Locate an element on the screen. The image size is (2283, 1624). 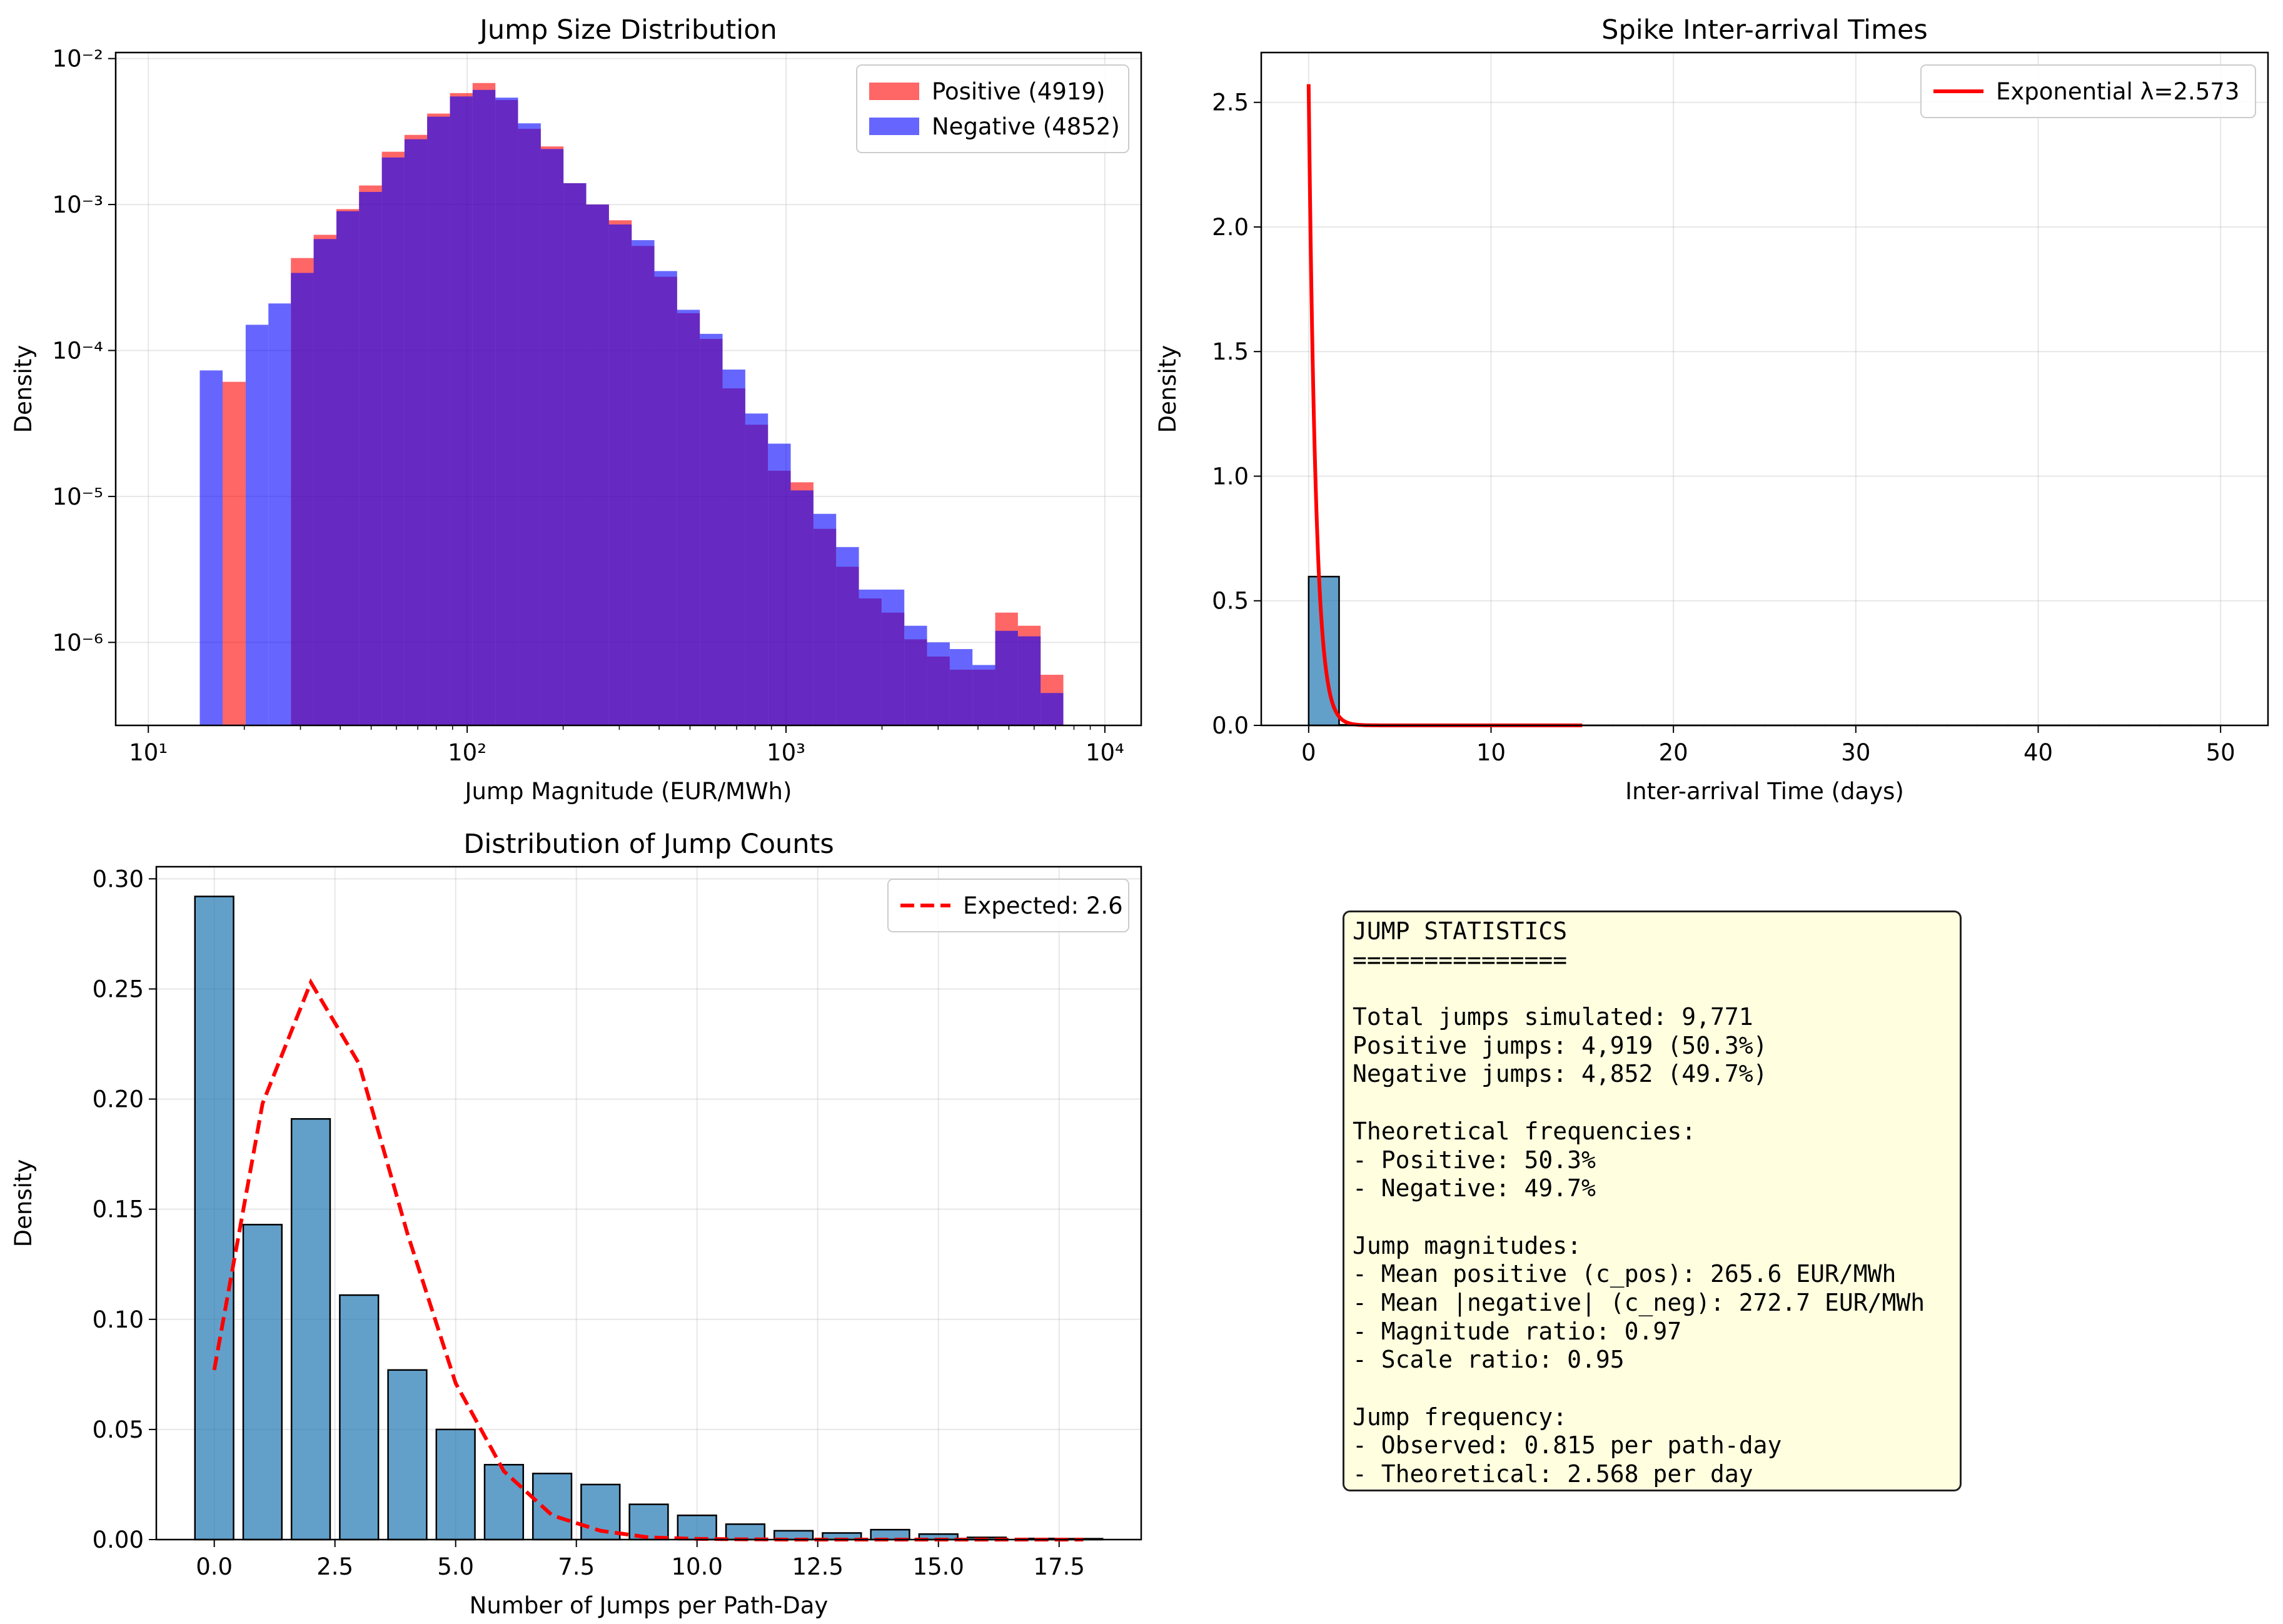
x-axis-label: Inter-arrival Time (days) is located at coordinates (1764, 791).